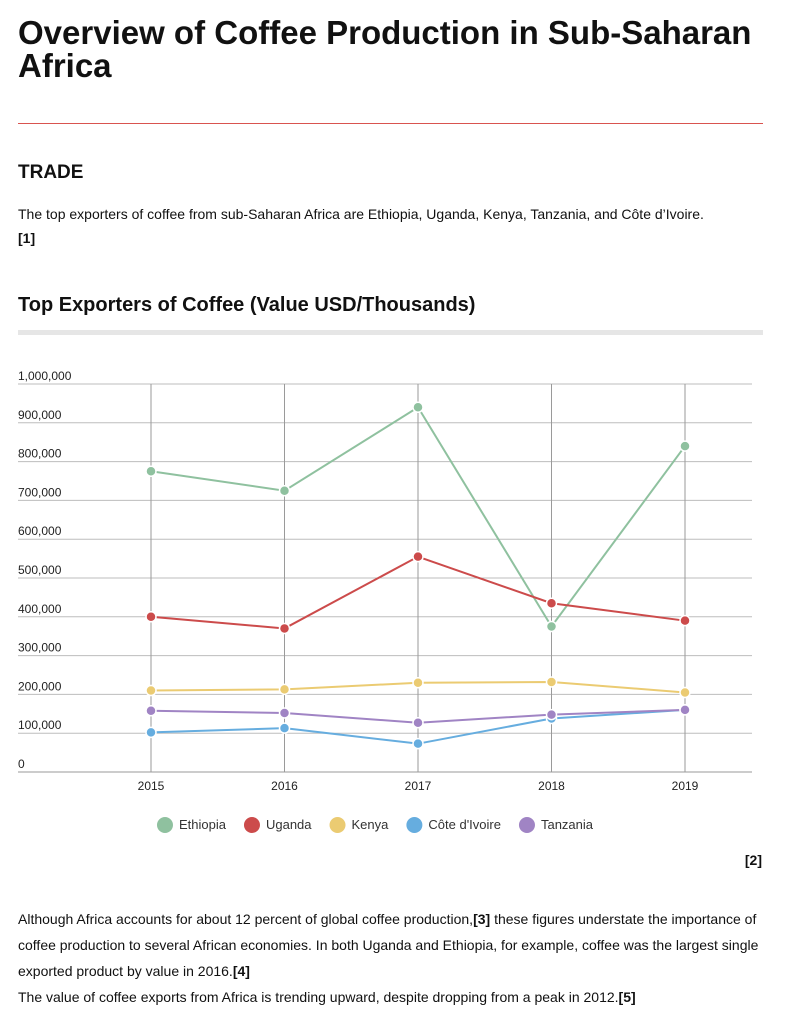 Image resolution: width=786 pixels, height=1024 pixels. What do you see at coordinates (337, 825) in the screenshot?
I see `legend-swatch-kenya` at bounding box center [337, 825].